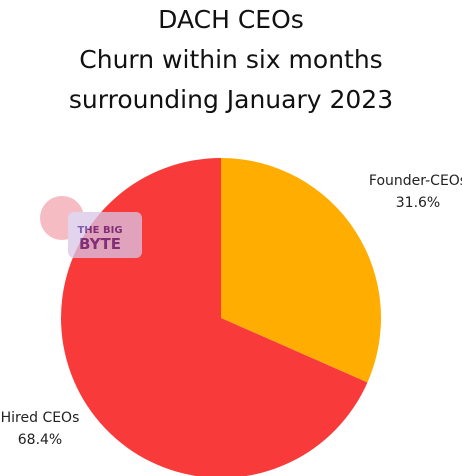  What do you see at coordinates (40, 418) in the screenshot?
I see `slice-label: Hired CEOs` at bounding box center [40, 418].